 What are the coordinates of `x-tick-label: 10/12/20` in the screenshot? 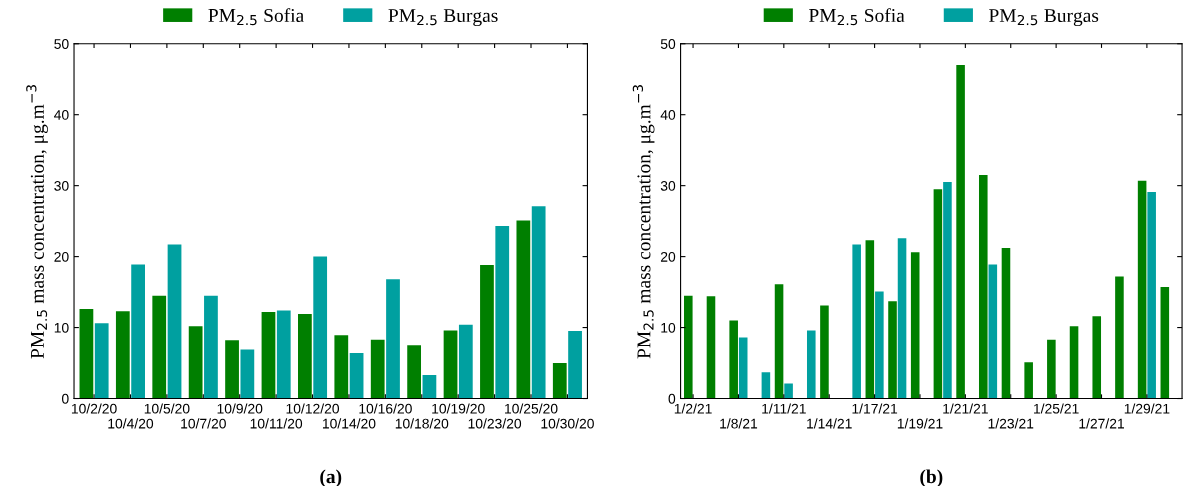 It's located at (313, 408).